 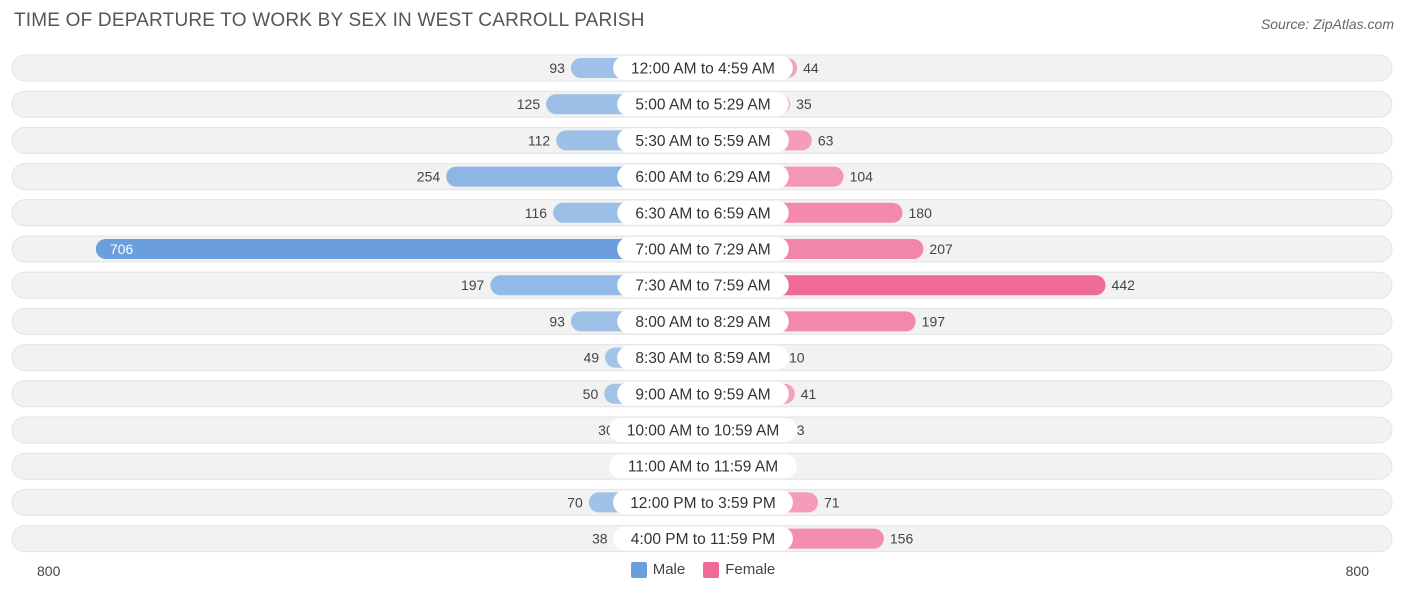 What do you see at coordinates (529, 104) in the screenshot?
I see `value-label-male: 125` at bounding box center [529, 104].